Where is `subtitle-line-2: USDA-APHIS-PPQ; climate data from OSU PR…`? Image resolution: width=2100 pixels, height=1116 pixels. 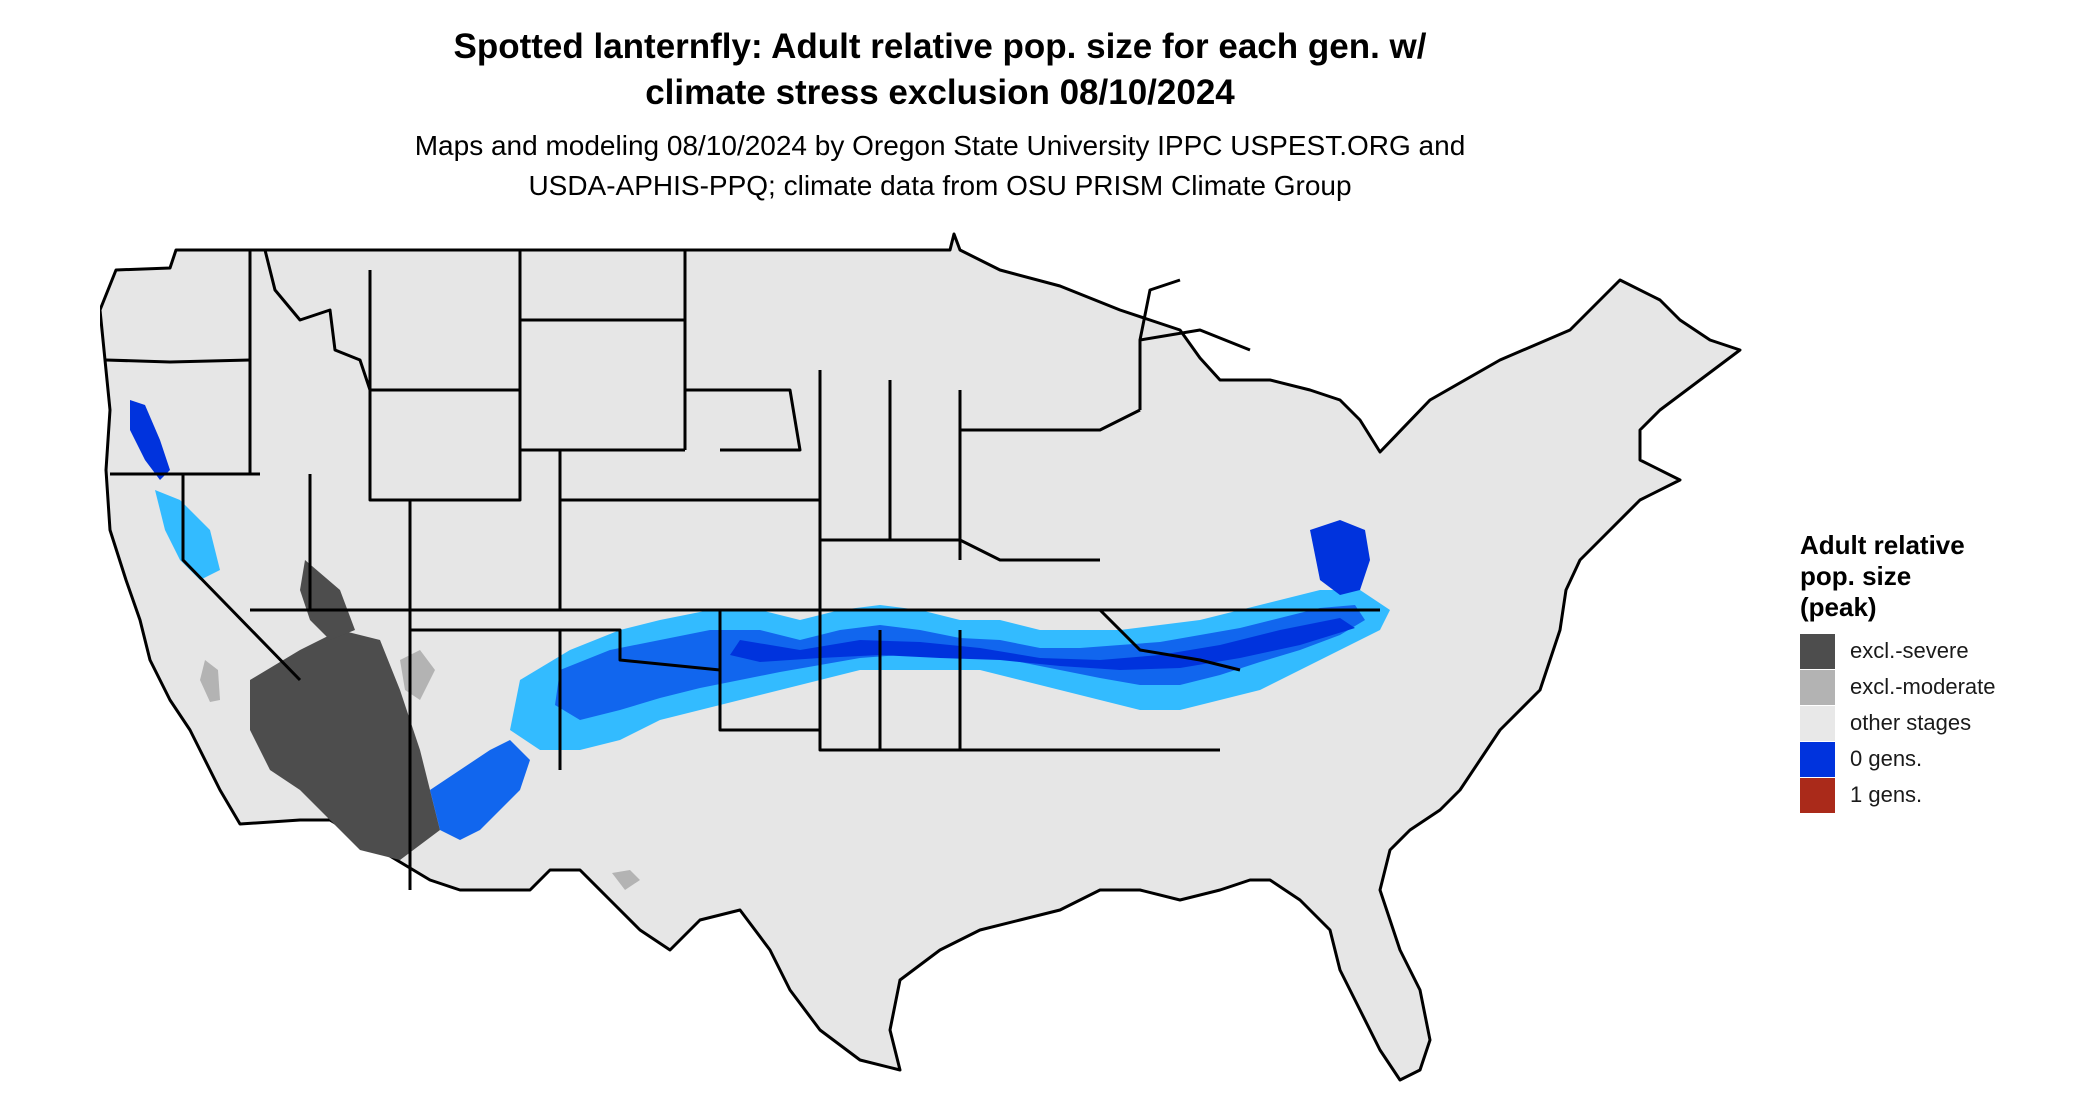
subtitle-line-2: USDA-APHIS-PPQ; climate data from OSU PR… is located at coordinates (940, 185).